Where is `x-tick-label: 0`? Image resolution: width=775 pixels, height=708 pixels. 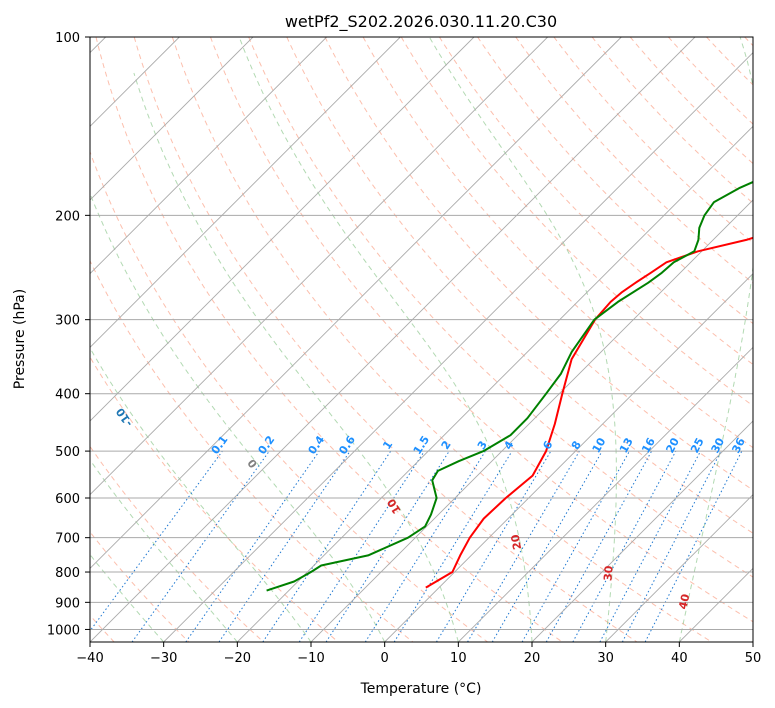
x-tick-label: 0 is located at coordinates (385, 658).